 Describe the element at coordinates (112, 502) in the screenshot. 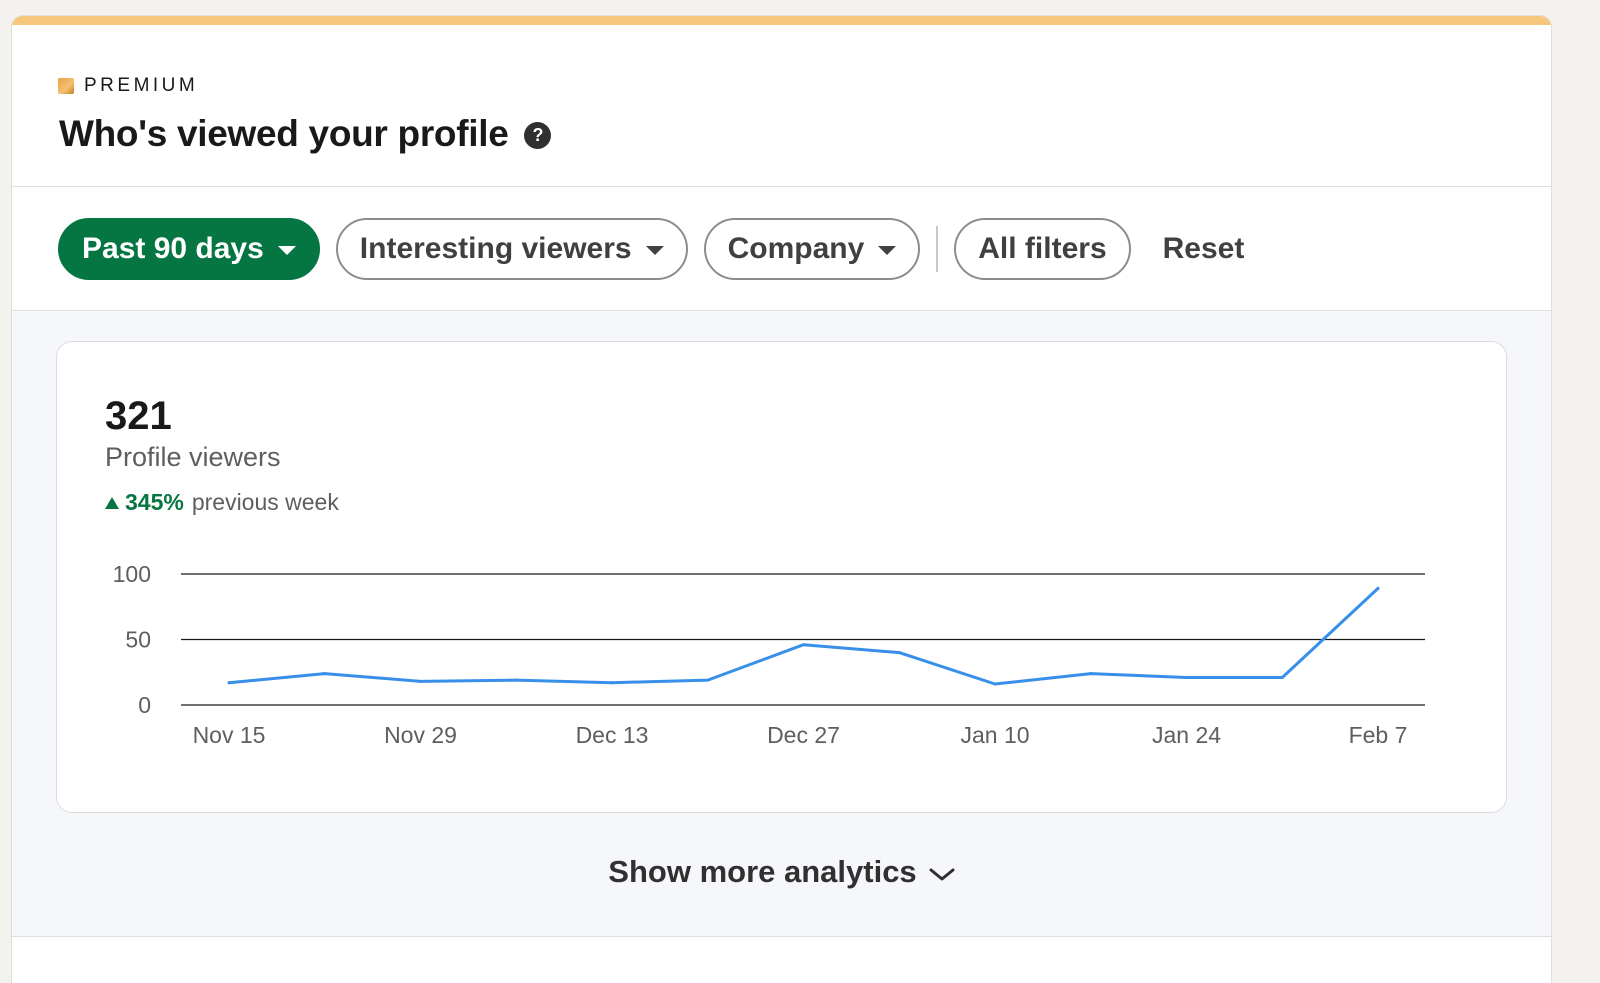

I see `arrow-up-icon` at that location.